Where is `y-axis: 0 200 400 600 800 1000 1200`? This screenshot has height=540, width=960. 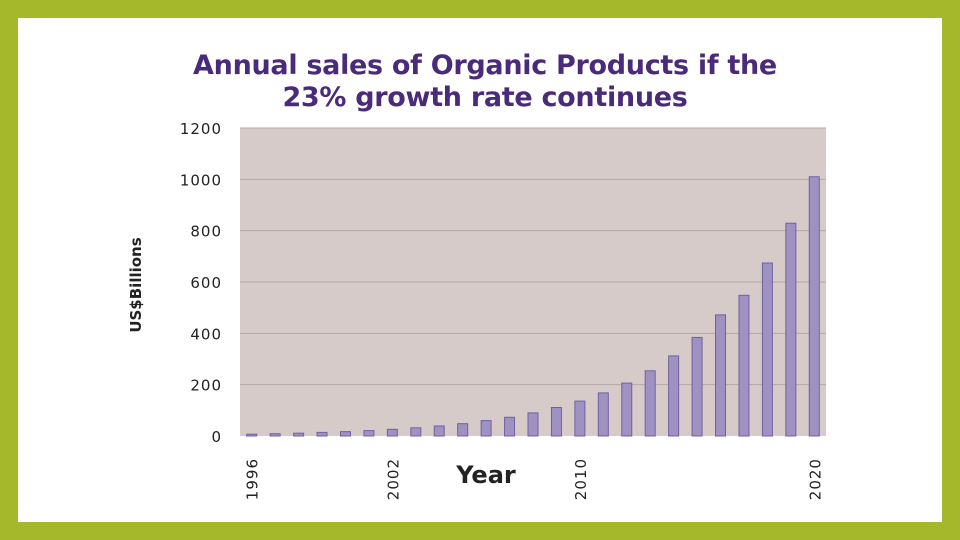 y-axis: 0 200 400 600 800 1000 1200 is located at coordinates (201, 283).